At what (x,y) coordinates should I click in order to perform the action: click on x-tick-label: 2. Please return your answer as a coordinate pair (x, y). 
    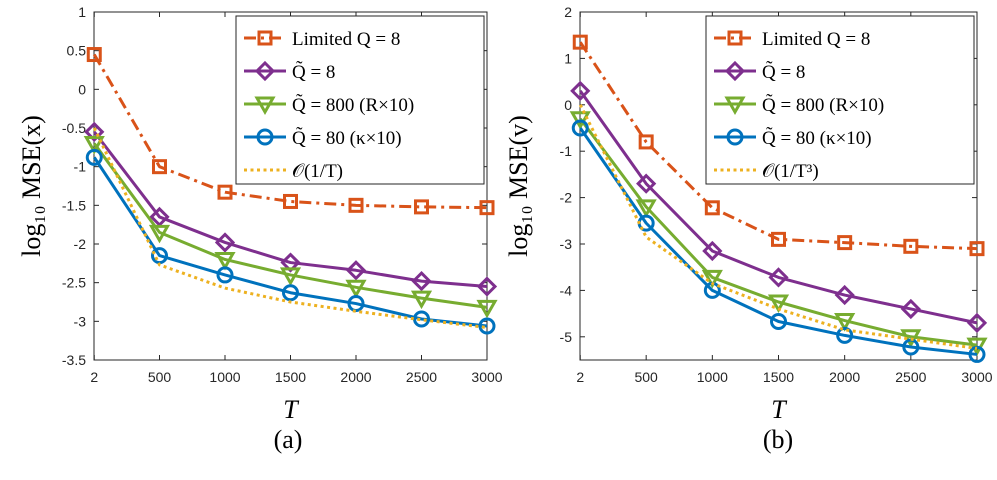
    Looking at the image, I should click on (94, 377).